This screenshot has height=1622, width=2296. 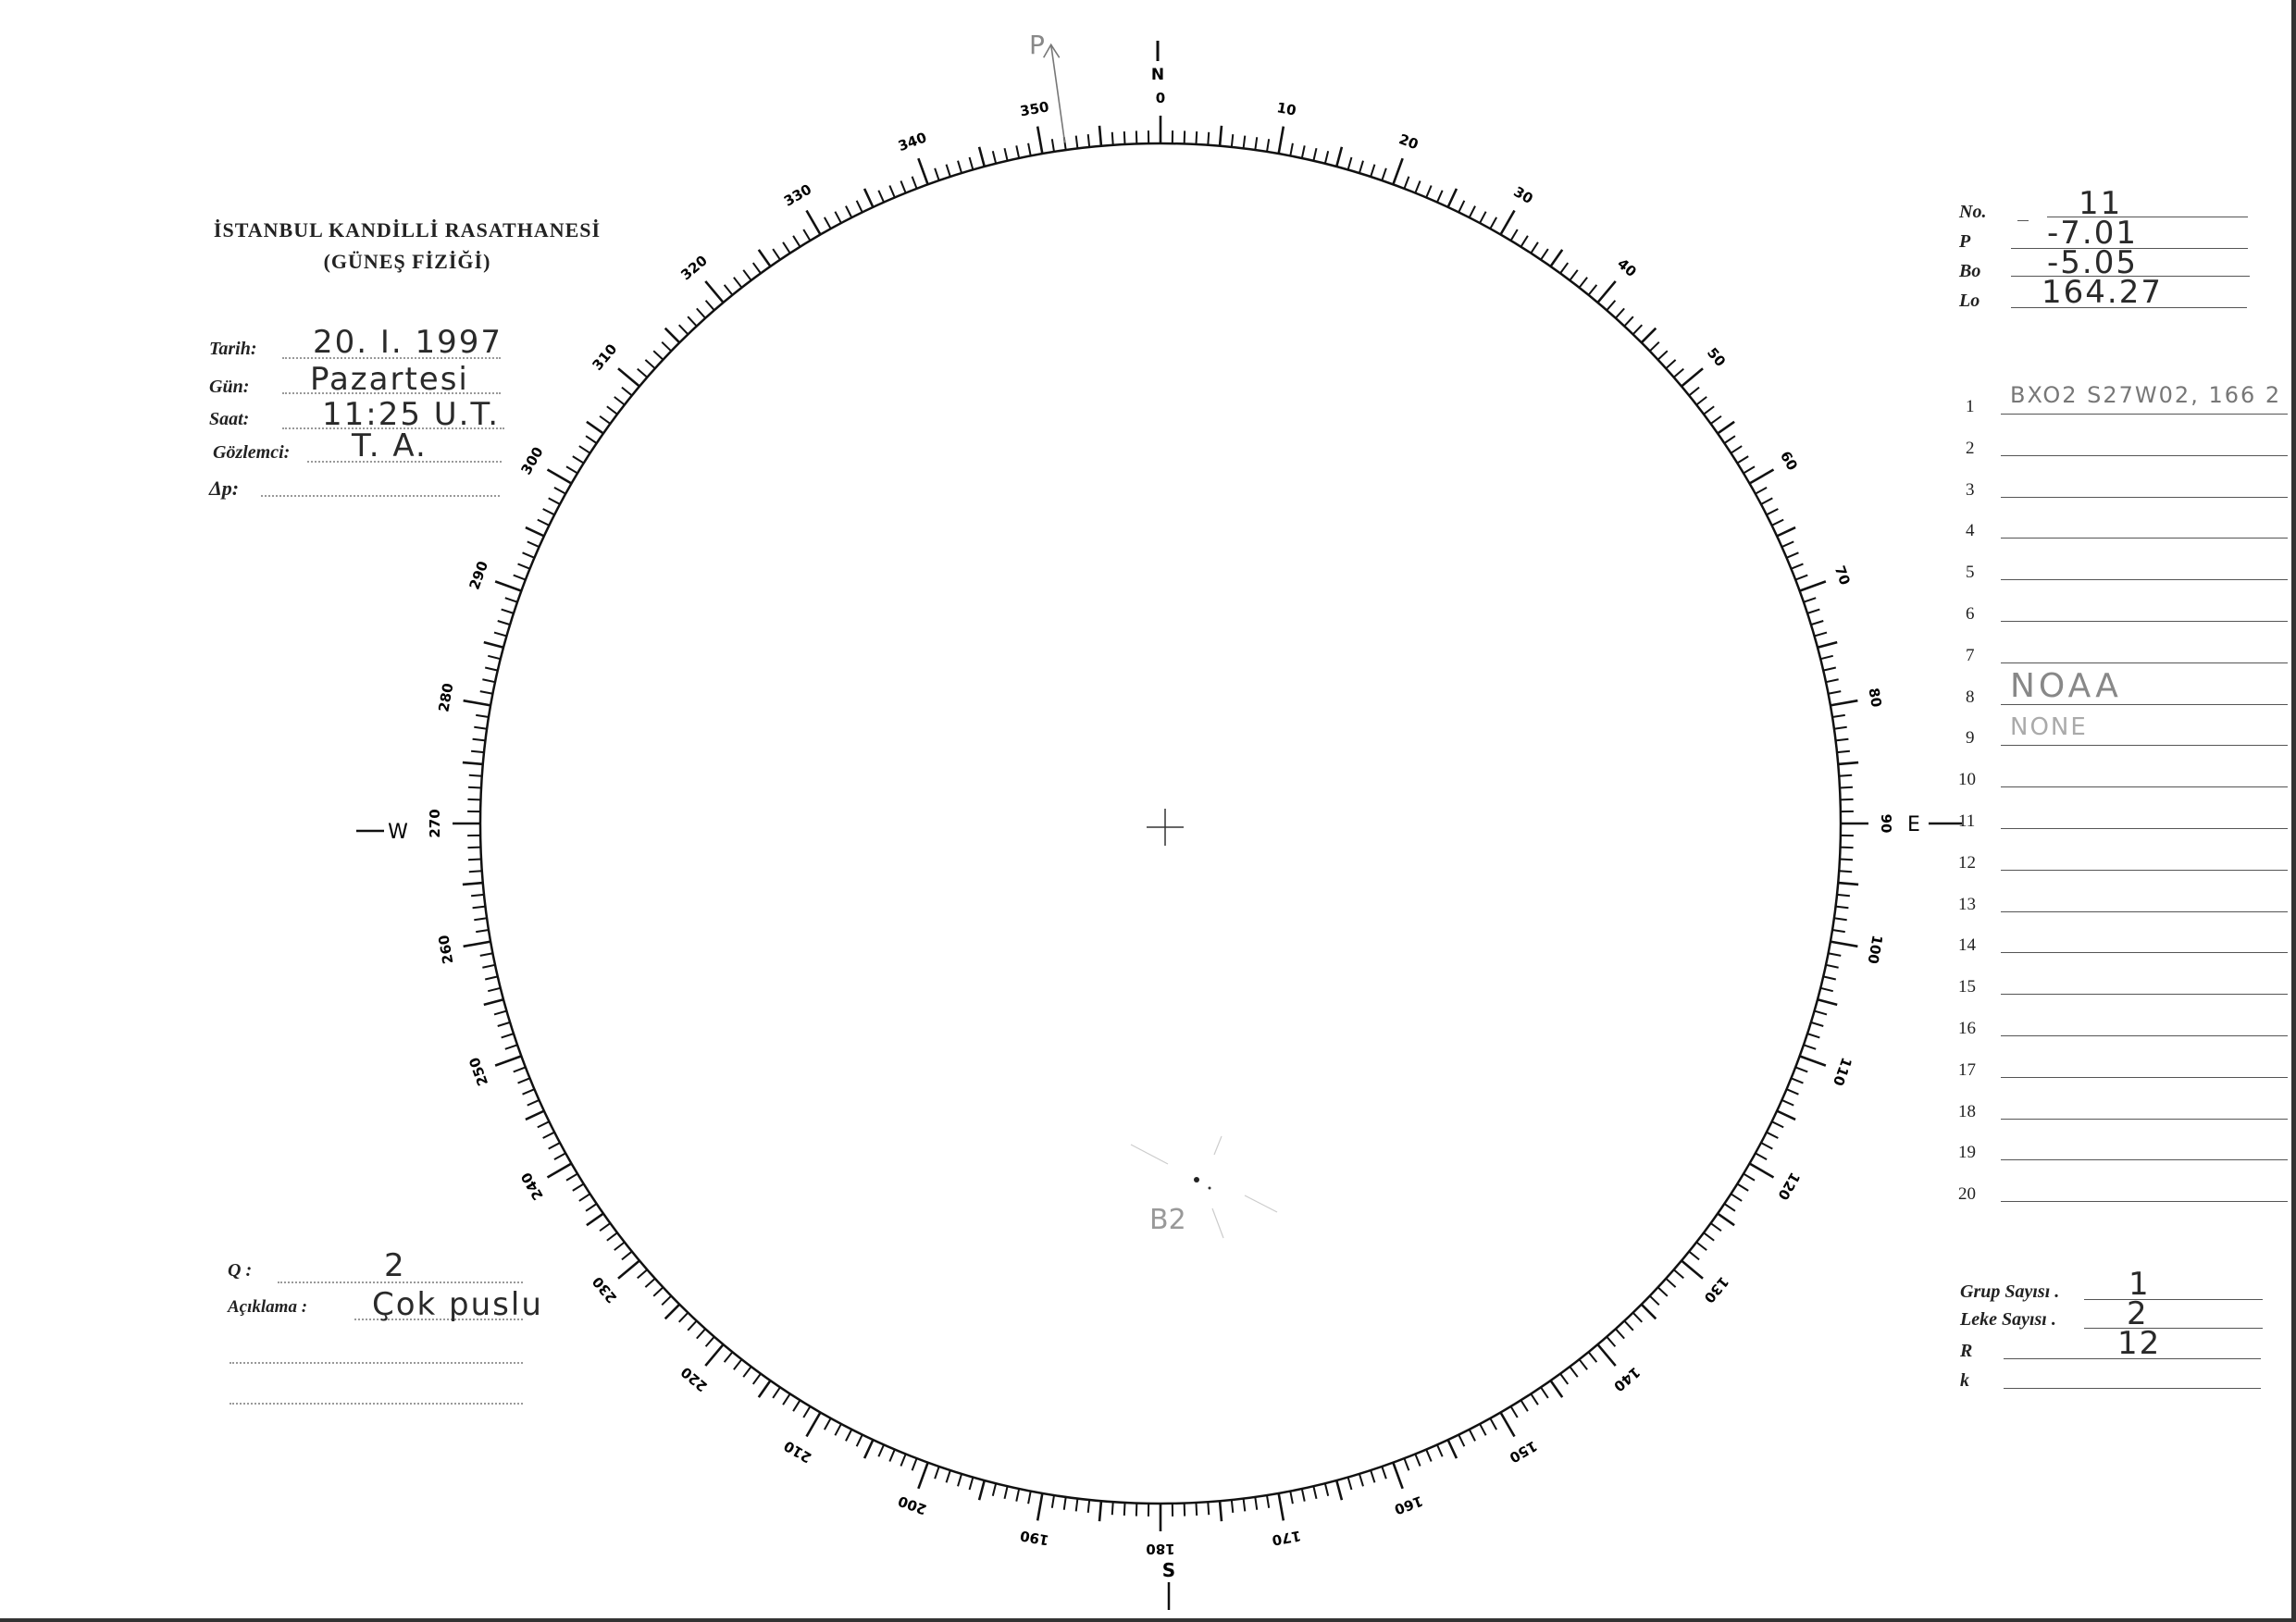 What do you see at coordinates (395, 1265) in the screenshot?
I see `q-field: 2` at bounding box center [395, 1265].